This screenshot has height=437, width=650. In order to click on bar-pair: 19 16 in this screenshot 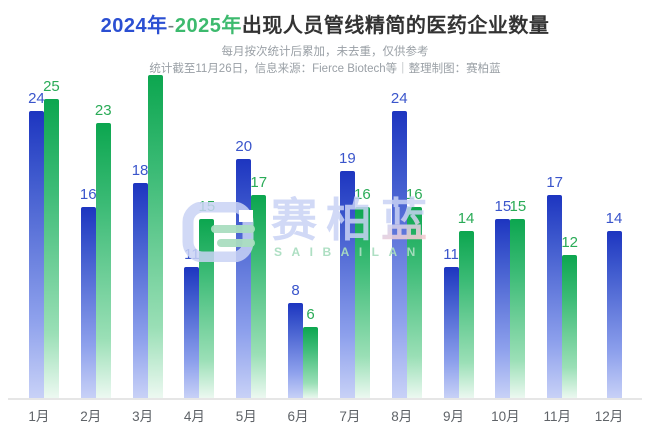, I will do `click(355, 274)`.